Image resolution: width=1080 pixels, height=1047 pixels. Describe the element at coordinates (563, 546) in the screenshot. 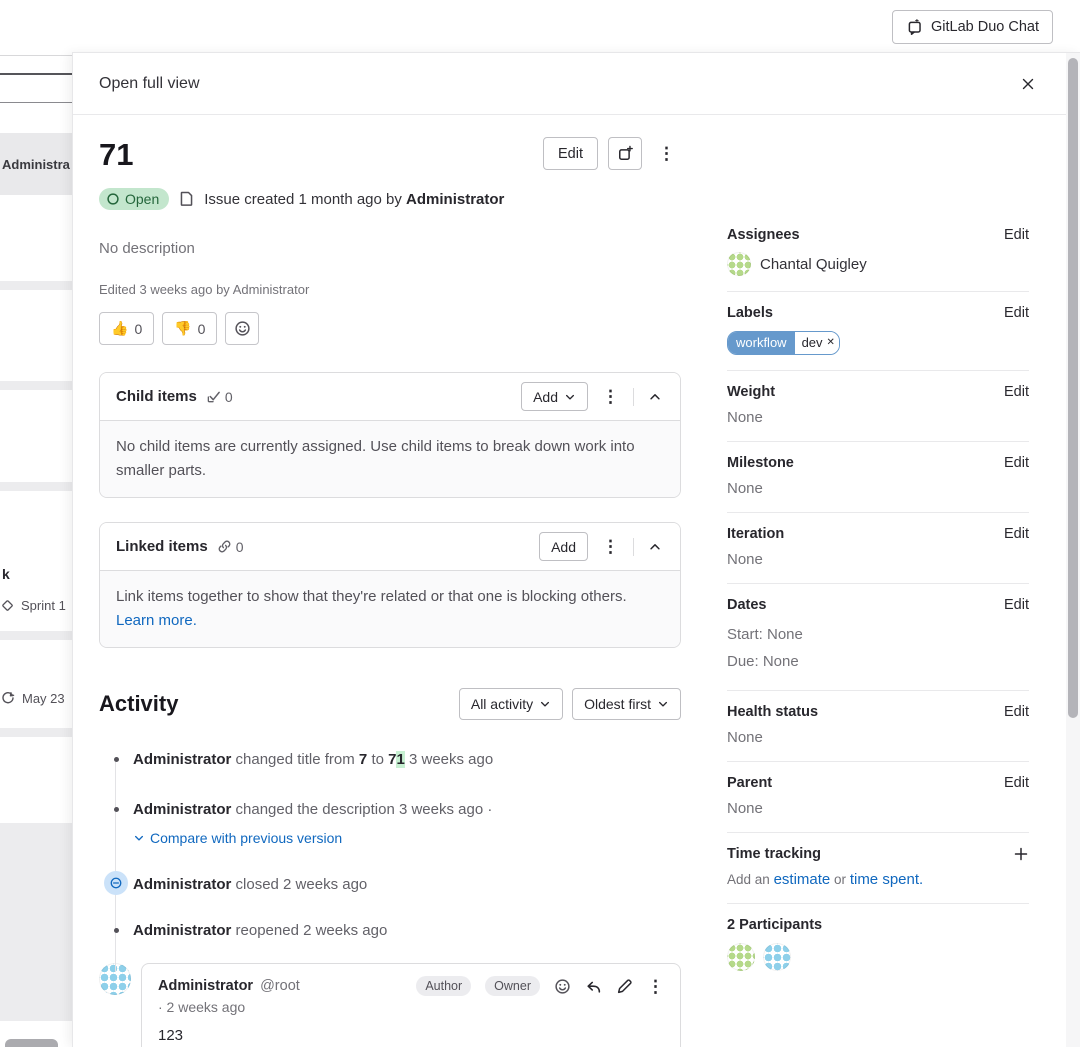

I see `linked-items-add-button: Add` at that location.